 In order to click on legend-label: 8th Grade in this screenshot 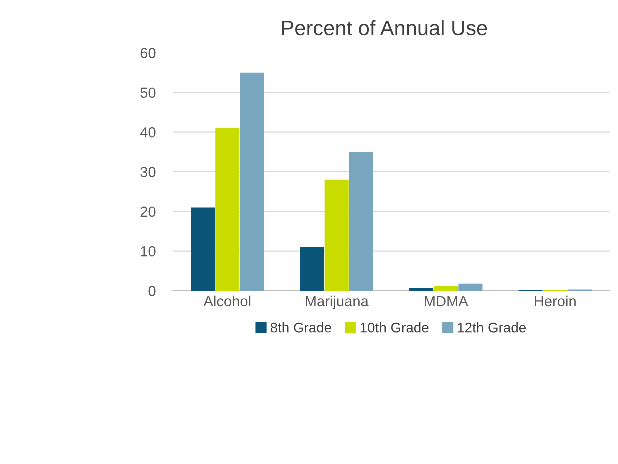, I will do `click(301, 327)`.